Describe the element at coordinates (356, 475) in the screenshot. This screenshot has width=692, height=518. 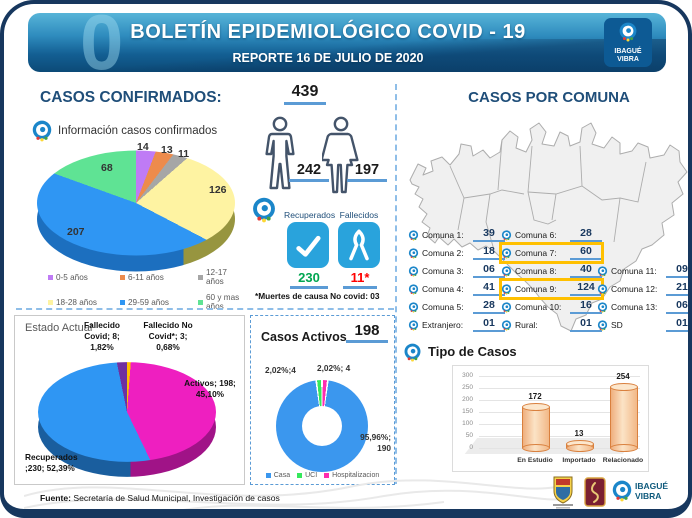
I see `legend-label: Hospitalizacion` at that location.